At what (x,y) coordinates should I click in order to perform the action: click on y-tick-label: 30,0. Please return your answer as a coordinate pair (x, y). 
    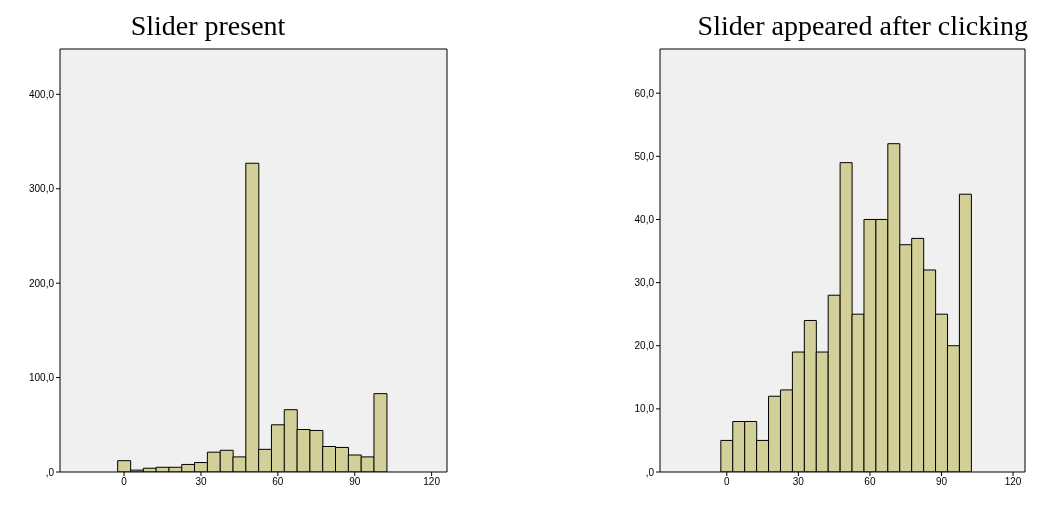
    Looking at the image, I should click on (644, 283).